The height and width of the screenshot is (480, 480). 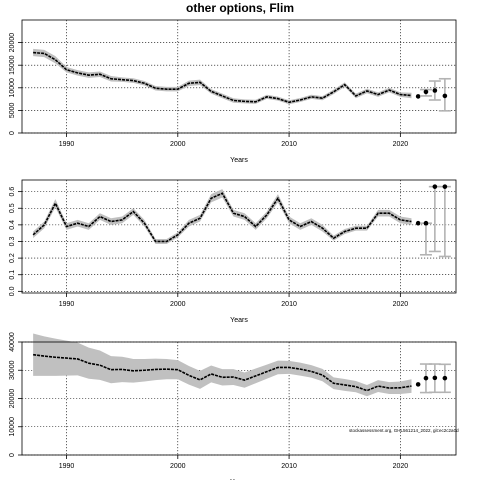 I want to click on y-tick-label: 5000, so click(x=12, y=111).